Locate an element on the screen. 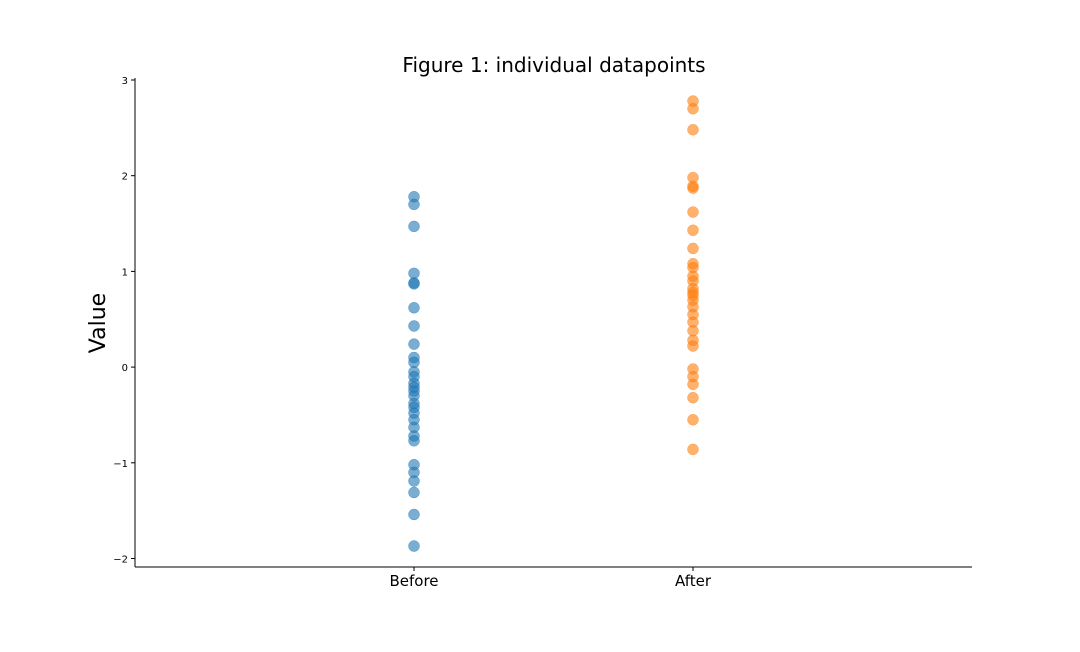  chart-title: Figure 1: individual datapoints is located at coordinates (553, 65).